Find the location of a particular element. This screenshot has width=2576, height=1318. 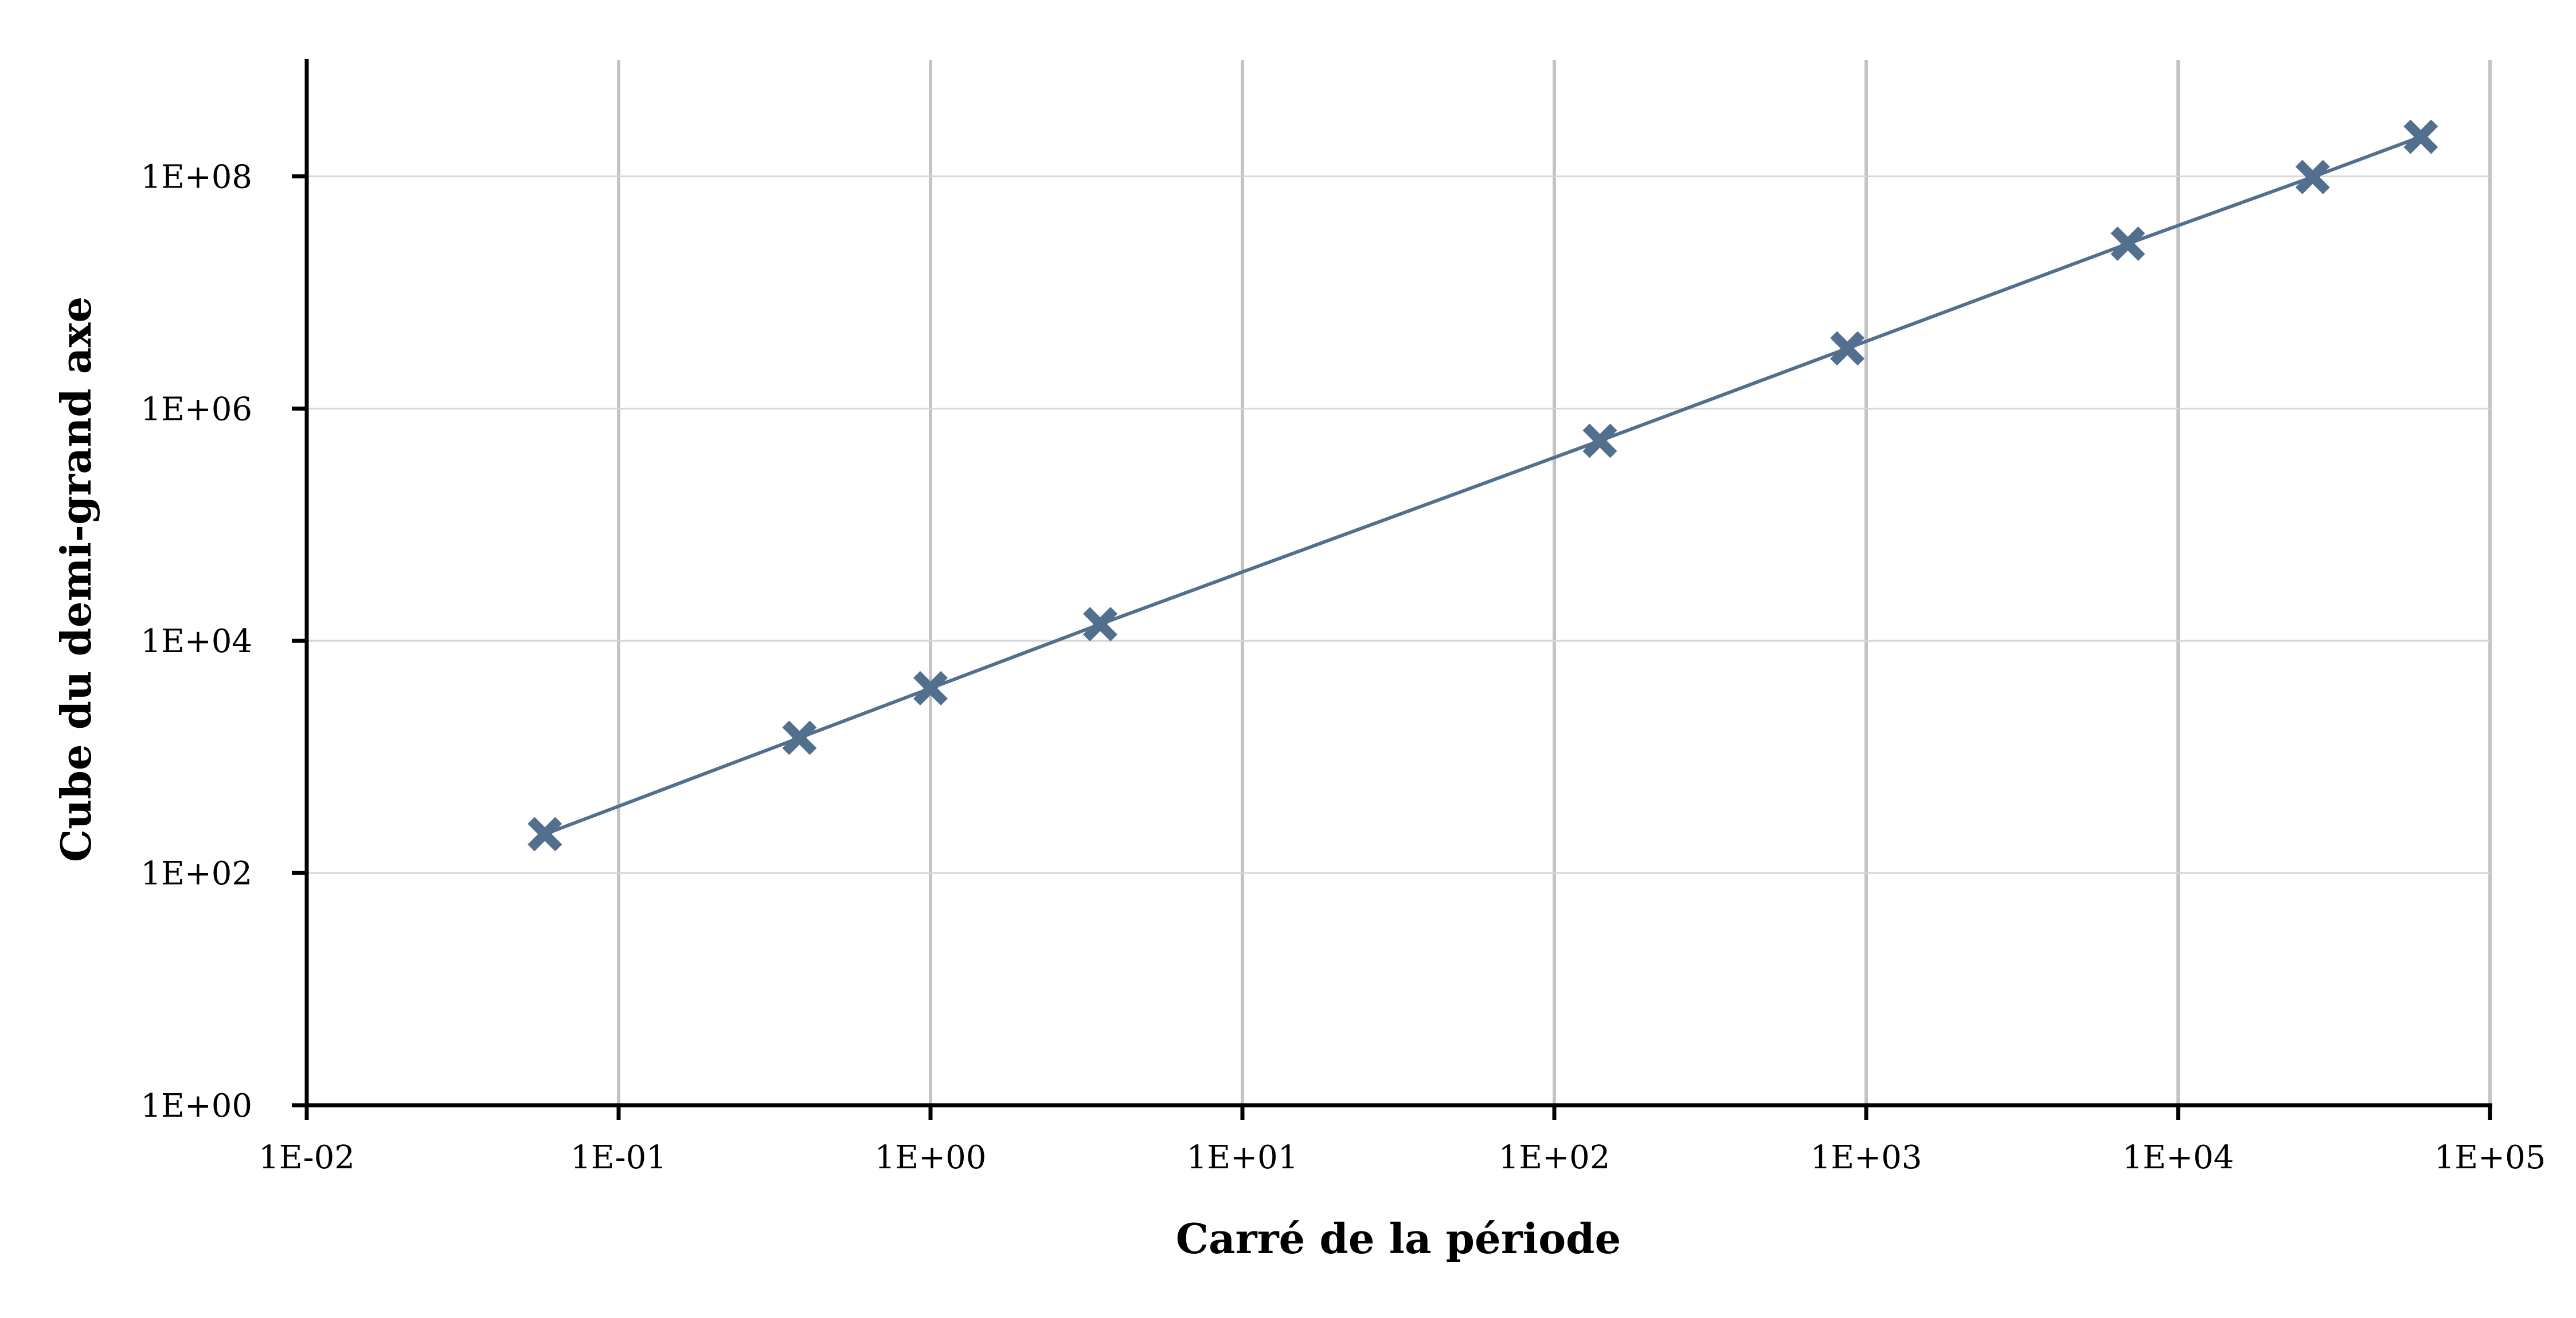

x-tick-label: 1E+00 is located at coordinates (931, 1157).